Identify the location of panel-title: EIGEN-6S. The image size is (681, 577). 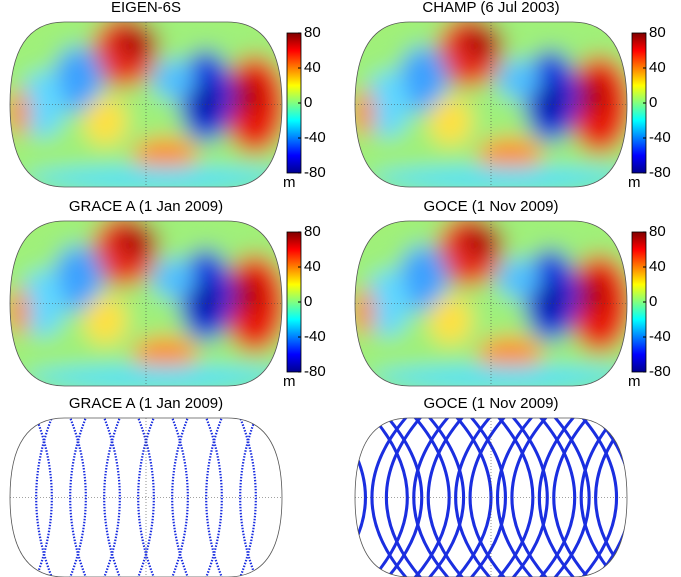
(146, 8).